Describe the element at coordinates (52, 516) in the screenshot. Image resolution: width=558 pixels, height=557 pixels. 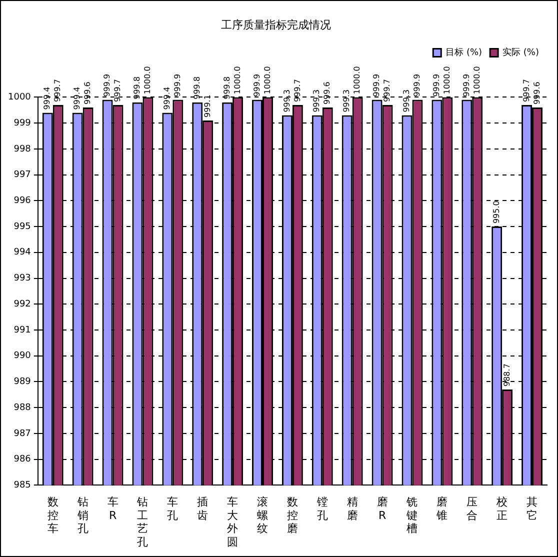
I see `x-tick-label: 数控车` at that location.